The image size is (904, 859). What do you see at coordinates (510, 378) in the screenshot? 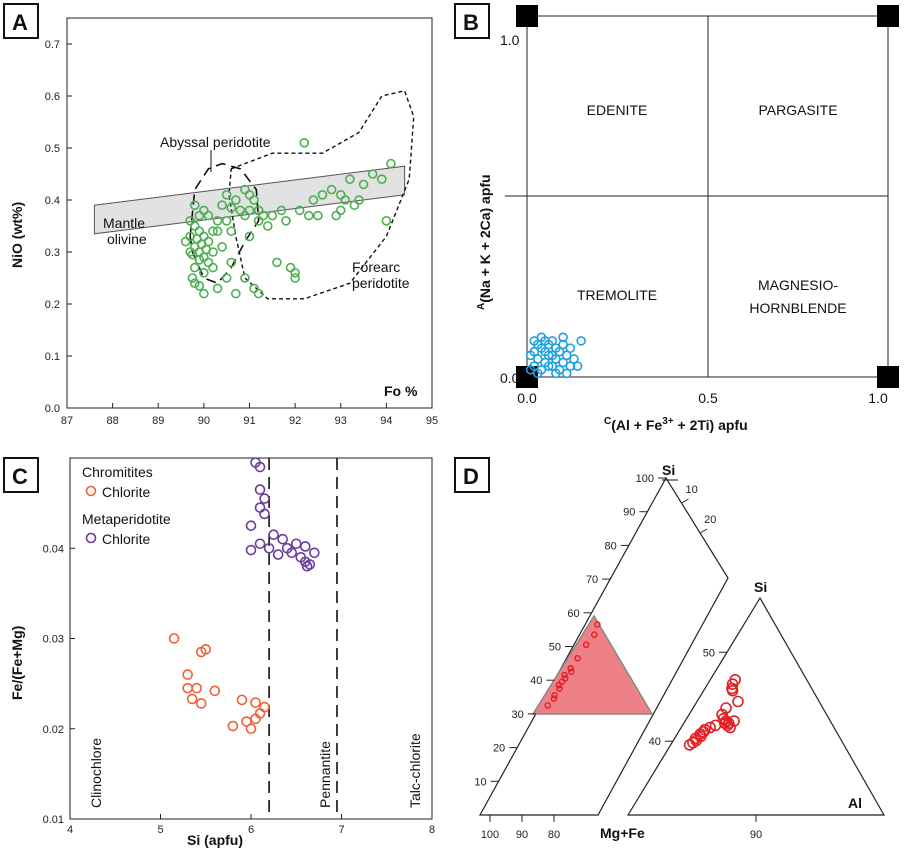
I see `panel-b-ytick-0: 0.0` at bounding box center [510, 378].